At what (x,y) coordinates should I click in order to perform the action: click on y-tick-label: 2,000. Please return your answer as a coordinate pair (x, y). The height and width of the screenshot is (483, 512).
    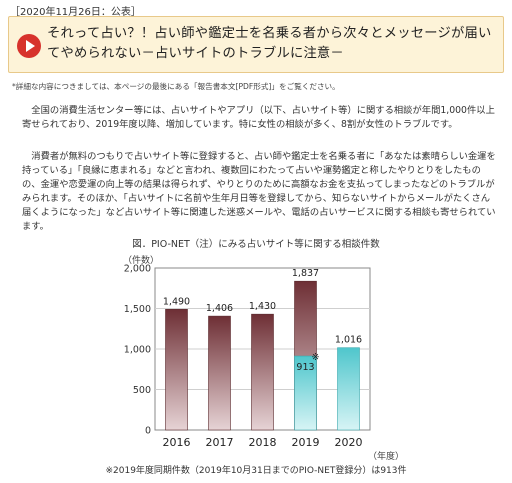
    Looking at the image, I should click on (137, 269).